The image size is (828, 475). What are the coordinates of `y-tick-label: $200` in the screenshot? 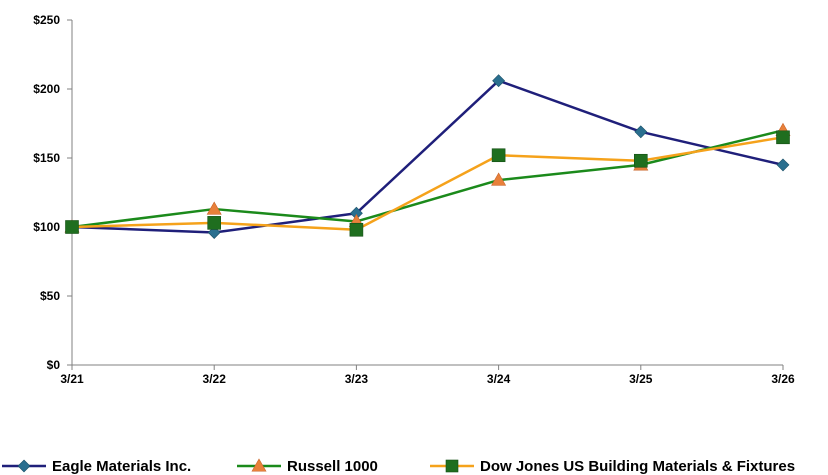 It's located at (46, 89).